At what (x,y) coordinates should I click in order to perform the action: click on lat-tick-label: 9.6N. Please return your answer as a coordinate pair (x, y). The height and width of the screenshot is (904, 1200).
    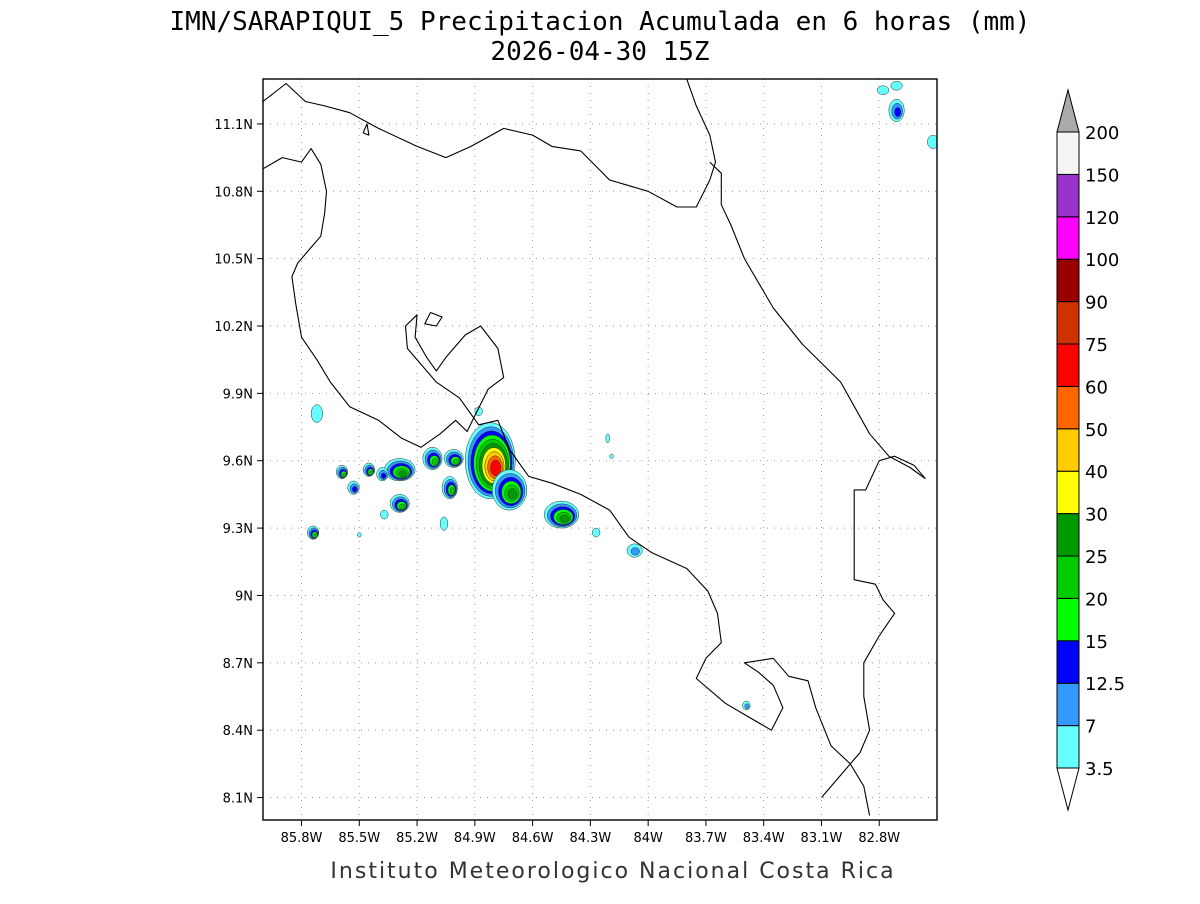
    Looking at the image, I should click on (238, 462).